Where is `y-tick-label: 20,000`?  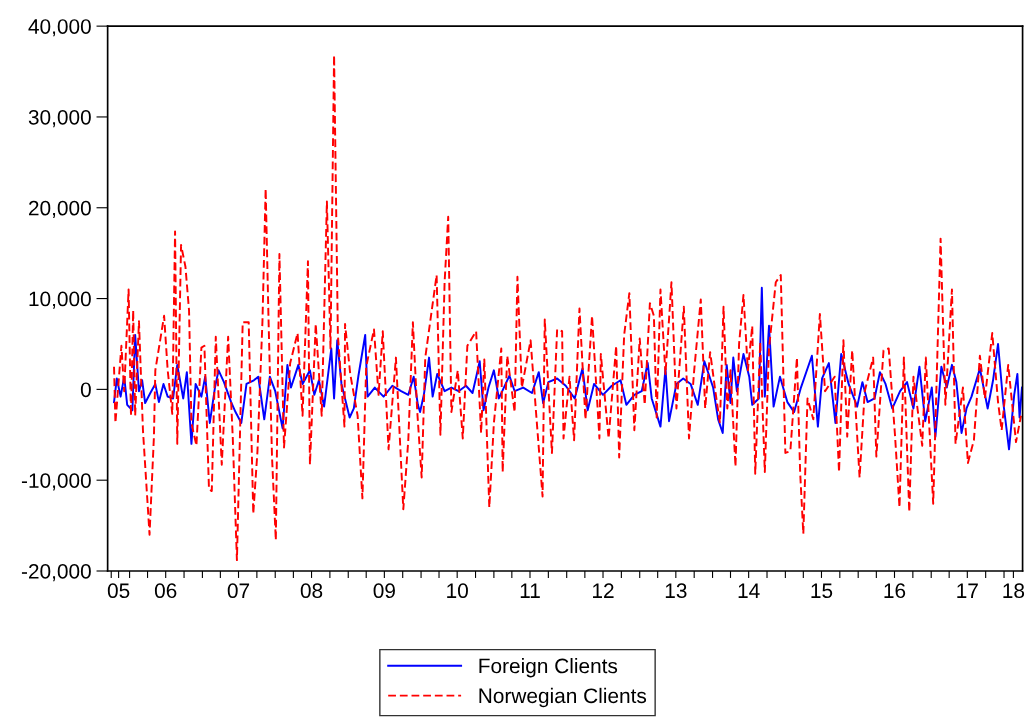 y-tick-label: 20,000 is located at coordinates (60, 209).